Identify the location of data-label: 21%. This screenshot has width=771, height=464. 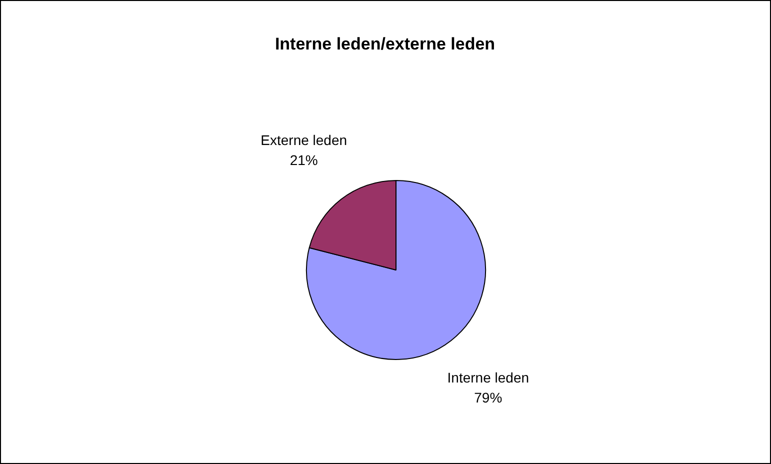
(304, 160).